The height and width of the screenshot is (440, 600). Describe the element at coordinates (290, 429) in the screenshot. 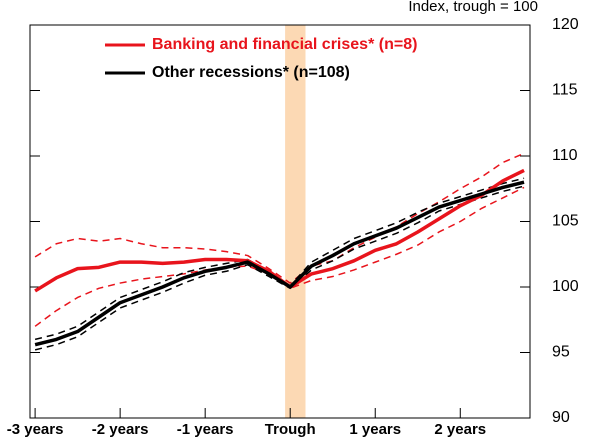

I see `x-tick-label: Trough` at that location.